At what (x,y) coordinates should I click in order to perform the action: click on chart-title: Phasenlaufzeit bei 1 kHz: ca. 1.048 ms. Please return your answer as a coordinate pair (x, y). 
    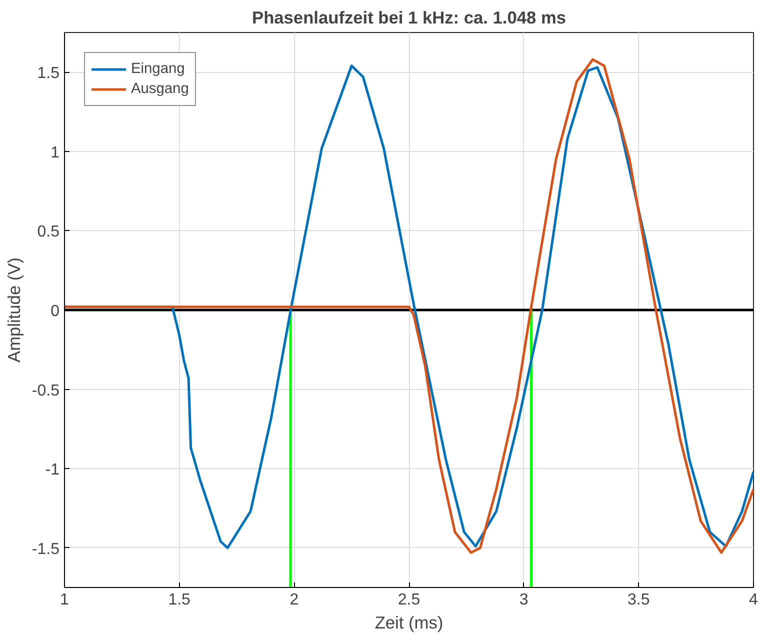
    Looking at the image, I should click on (409, 18).